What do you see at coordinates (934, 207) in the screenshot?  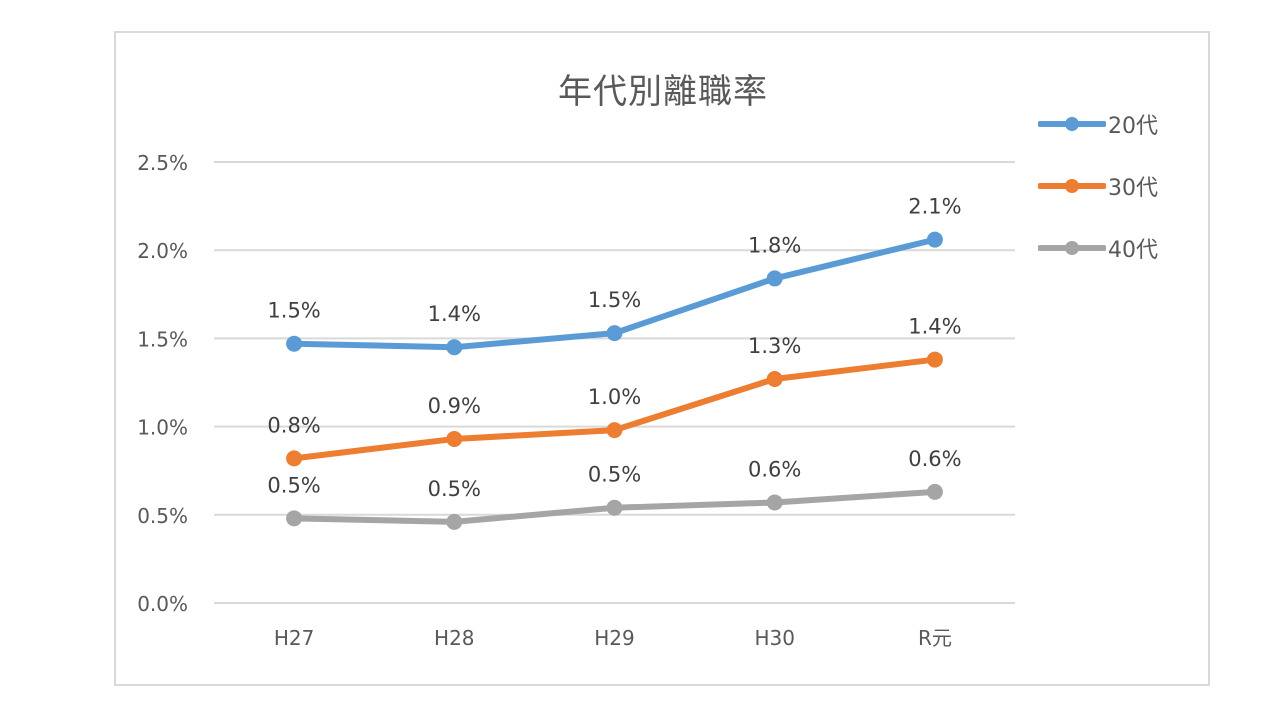 I see `data-label: 2.1%` at bounding box center [934, 207].